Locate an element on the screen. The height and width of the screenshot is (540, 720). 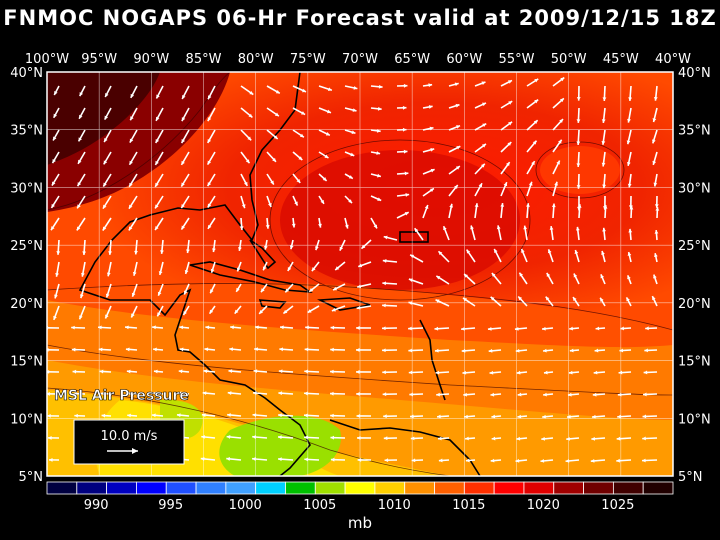
lat-label: 10°N is located at coordinates (26, 419).